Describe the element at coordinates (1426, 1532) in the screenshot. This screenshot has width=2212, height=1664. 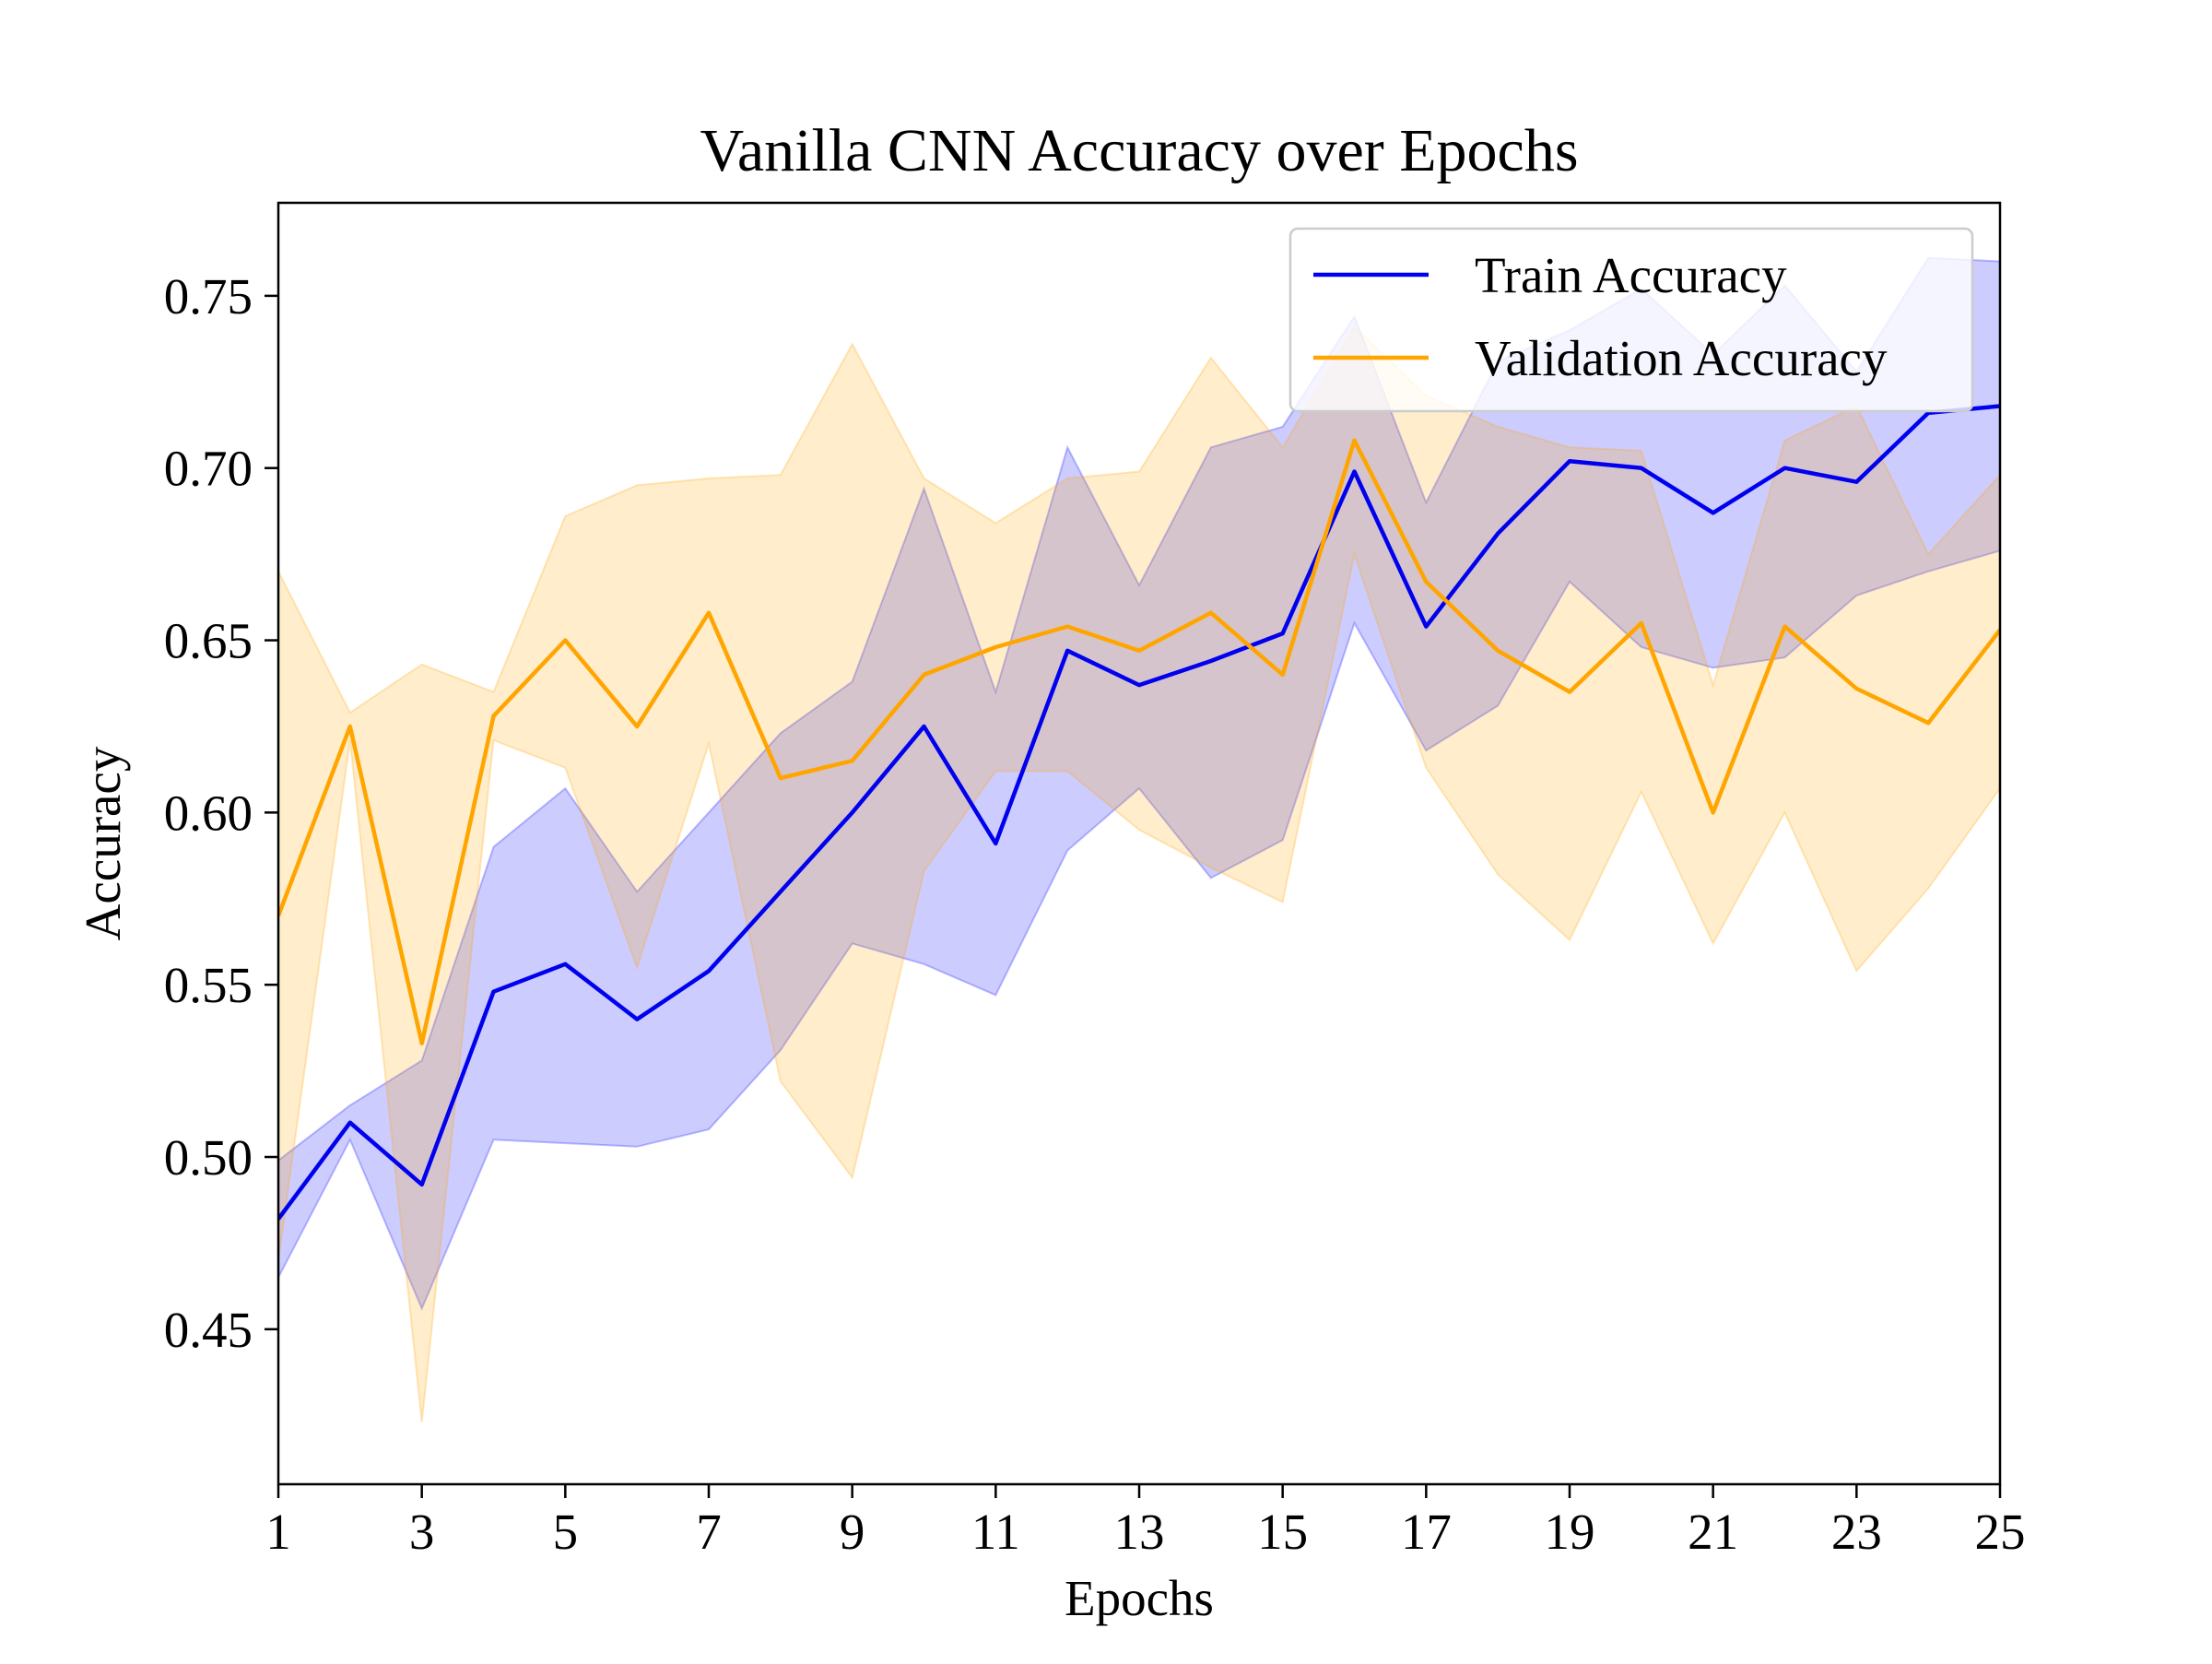
I see `x-tick-label: 17` at that location.